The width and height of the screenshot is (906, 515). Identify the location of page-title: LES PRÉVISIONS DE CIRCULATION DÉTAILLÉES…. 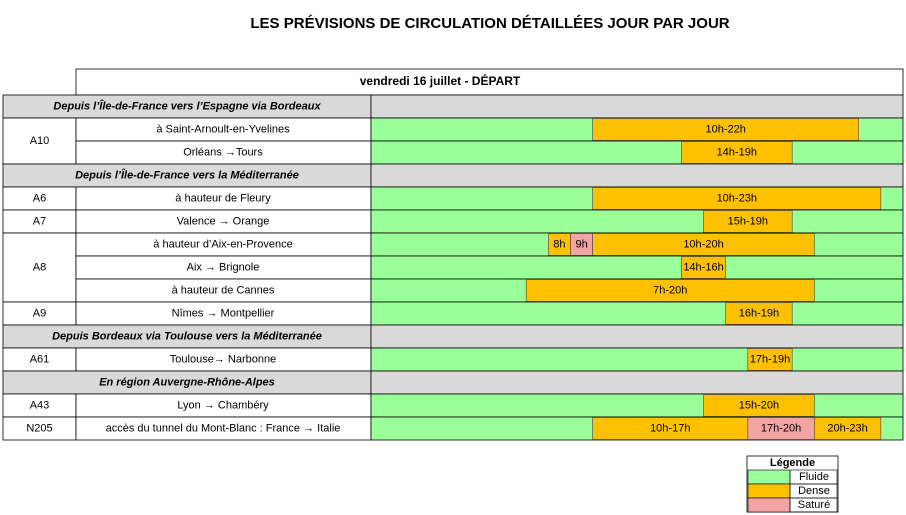
(489, 23).